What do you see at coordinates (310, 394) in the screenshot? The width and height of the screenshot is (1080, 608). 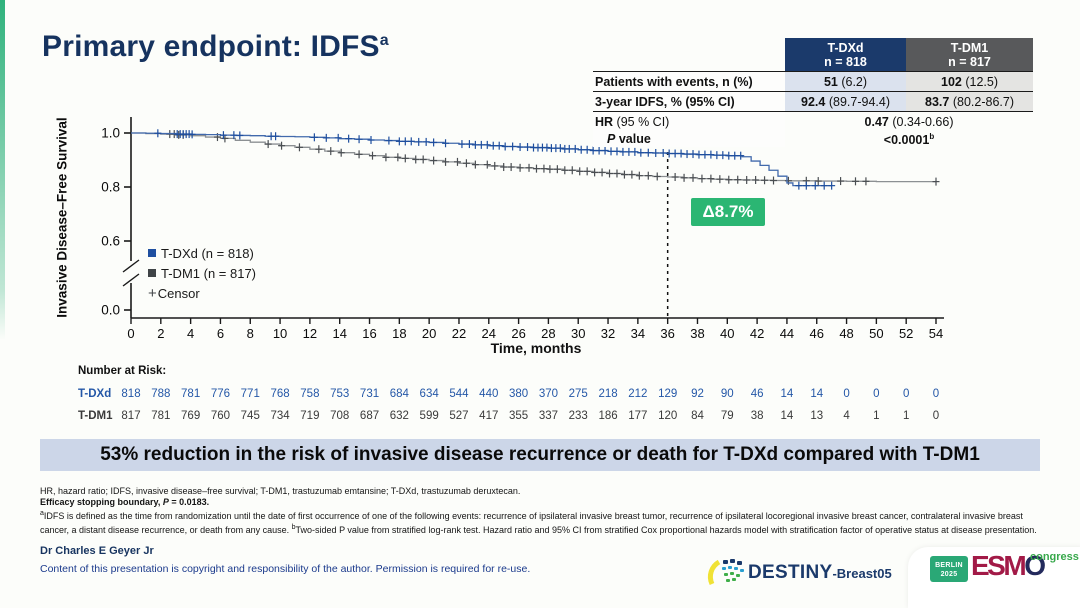 I see `risk-count: 758` at bounding box center [310, 394].